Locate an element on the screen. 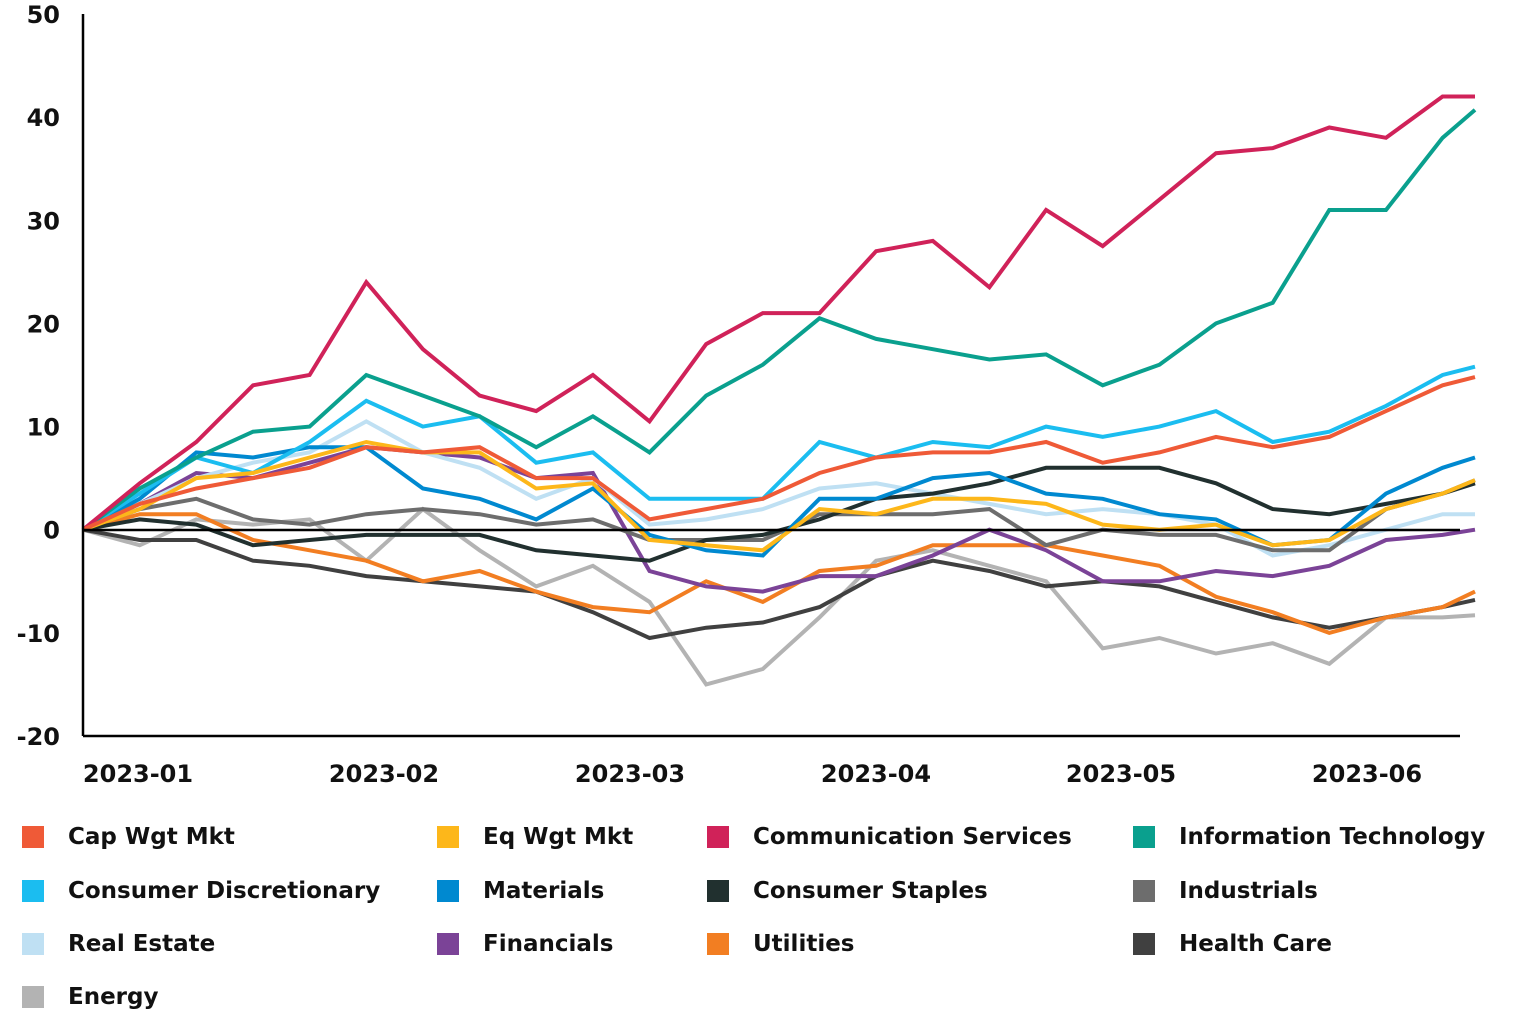 The width and height of the screenshot is (1517, 1024). legend-item-cap-wgt-mkt: Cap Wgt Mkt is located at coordinates (128, 837).